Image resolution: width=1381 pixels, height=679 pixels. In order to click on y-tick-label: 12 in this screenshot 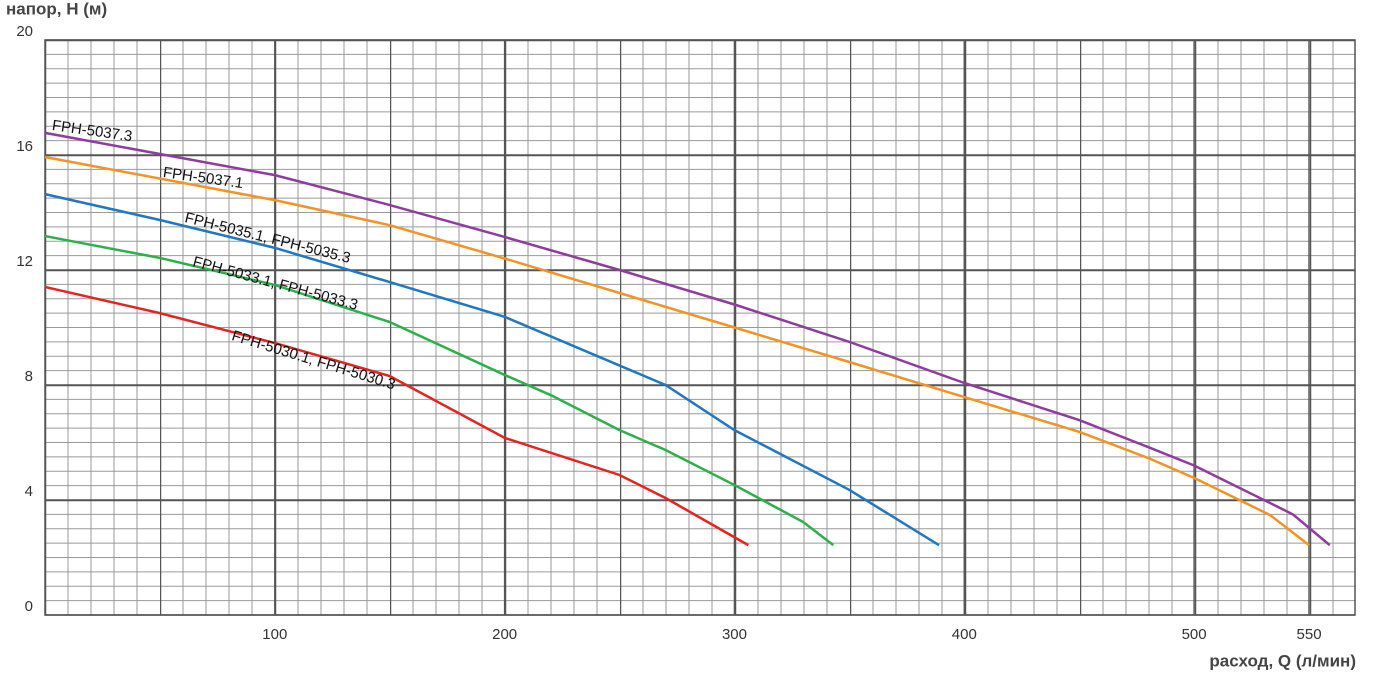, I will do `click(24, 261)`.